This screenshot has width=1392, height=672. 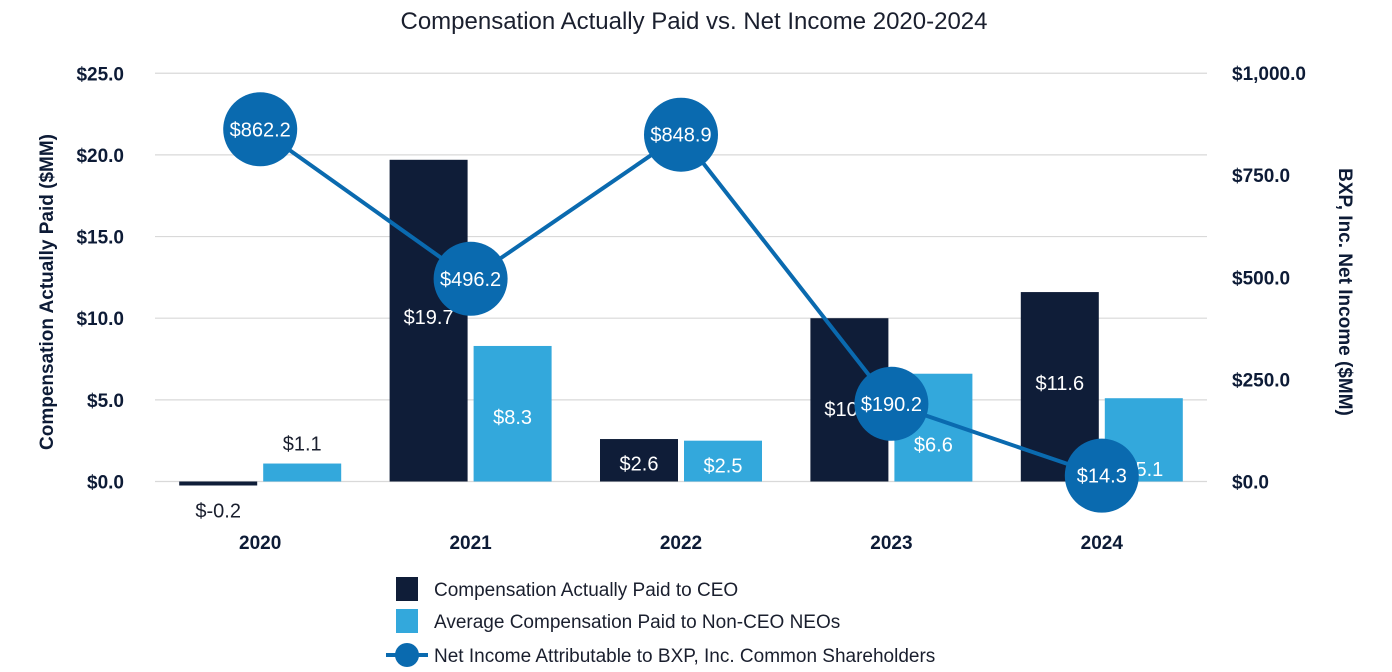 I want to click on net-income-marker-2023, so click(x=891, y=403).